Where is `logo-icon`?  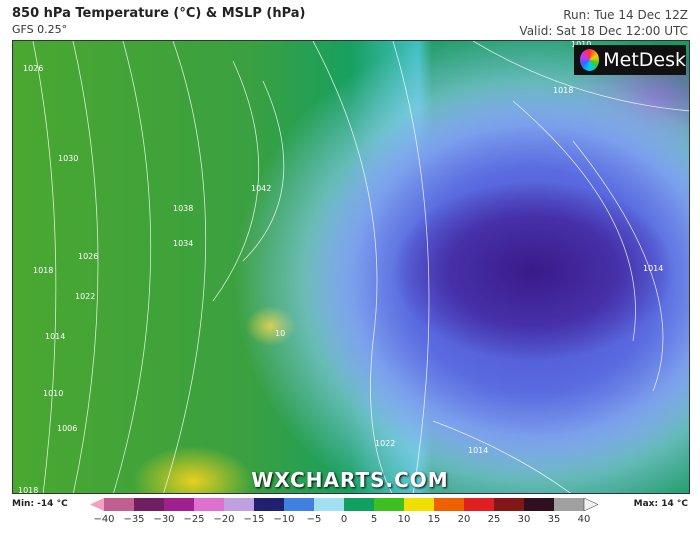 logo-icon is located at coordinates (590, 60).